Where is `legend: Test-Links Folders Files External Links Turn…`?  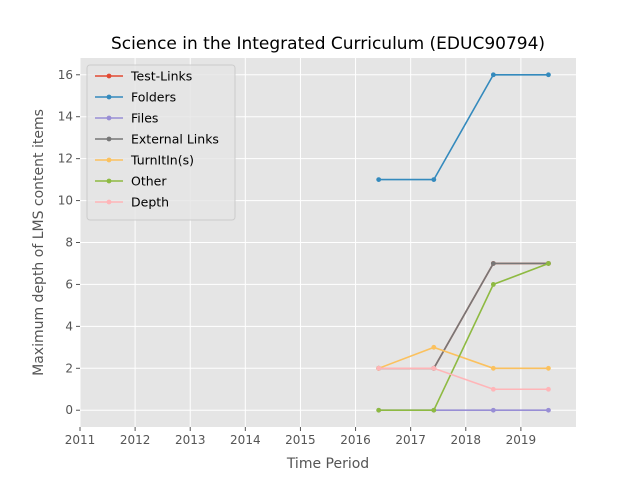
legend: Test-Links Folders Files External Links Turn… is located at coordinates (161, 142).